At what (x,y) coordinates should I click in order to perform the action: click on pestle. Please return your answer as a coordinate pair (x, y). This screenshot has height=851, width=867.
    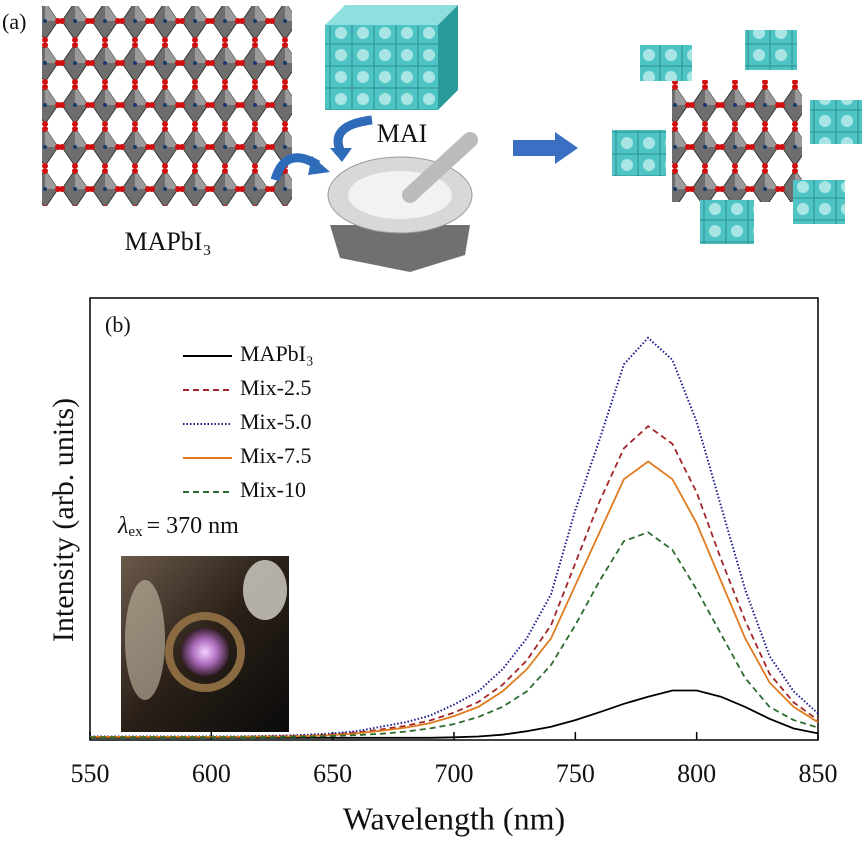
    Looking at the image, I should click on (440, 167).